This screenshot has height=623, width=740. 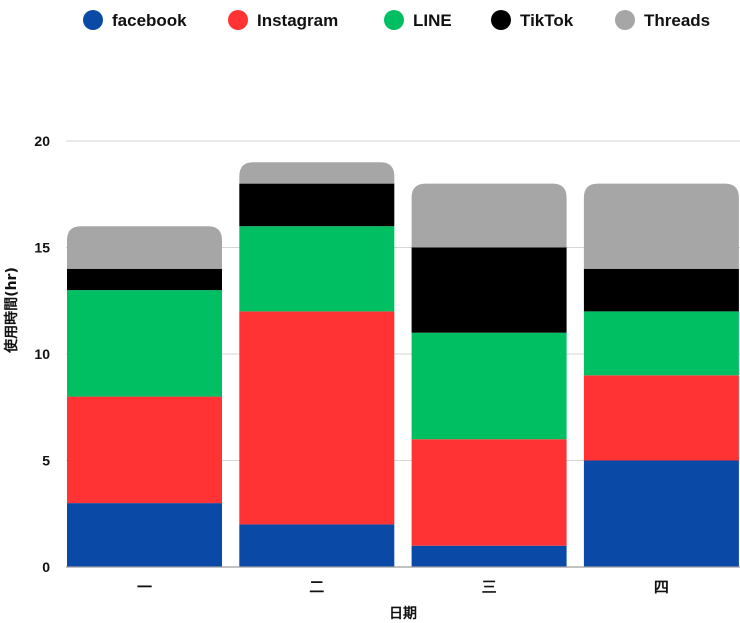 I want to click on legend-swatch-facebook, so click(x=93, y=20).